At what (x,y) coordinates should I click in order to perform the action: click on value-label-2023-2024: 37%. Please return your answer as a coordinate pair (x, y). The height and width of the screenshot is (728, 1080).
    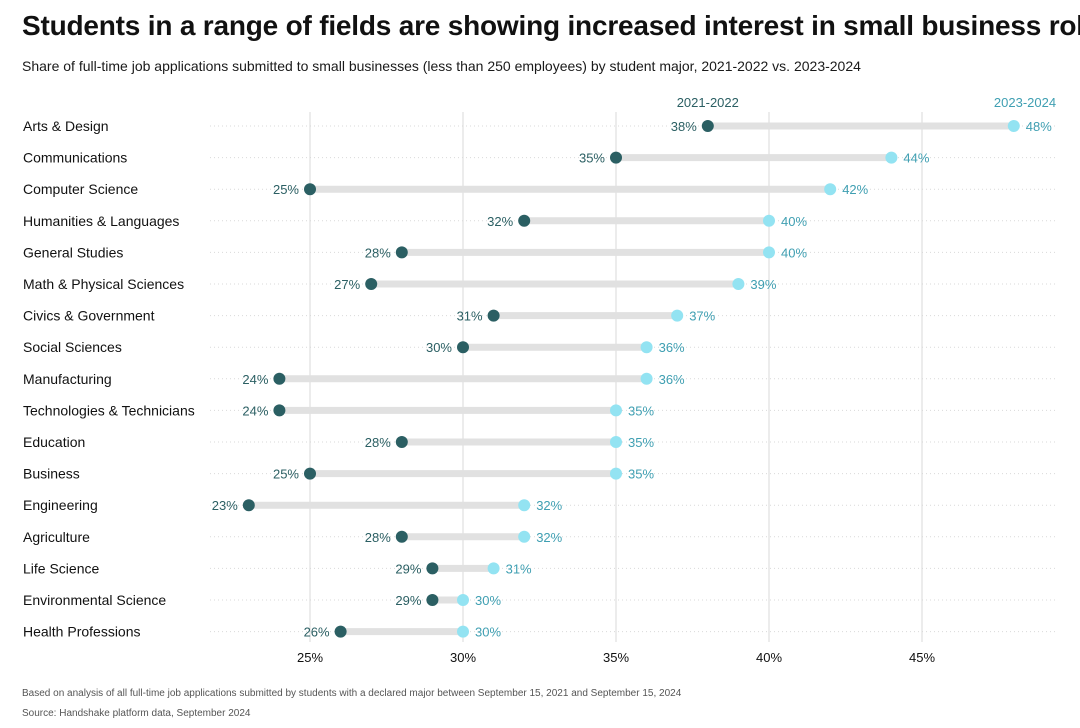
    Looking at the image, I should click on (702, 316).